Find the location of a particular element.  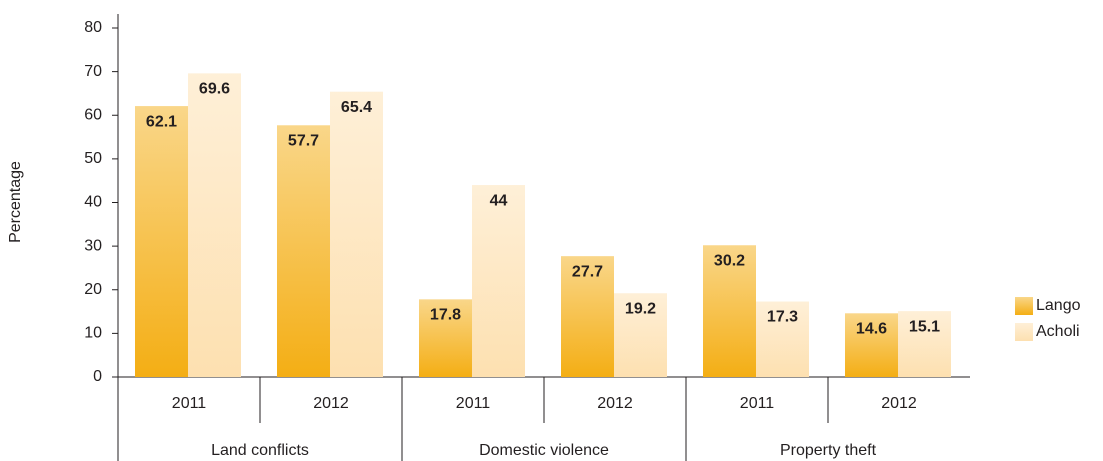

y-tick-label: 50 is located at coordinates (93, 158).